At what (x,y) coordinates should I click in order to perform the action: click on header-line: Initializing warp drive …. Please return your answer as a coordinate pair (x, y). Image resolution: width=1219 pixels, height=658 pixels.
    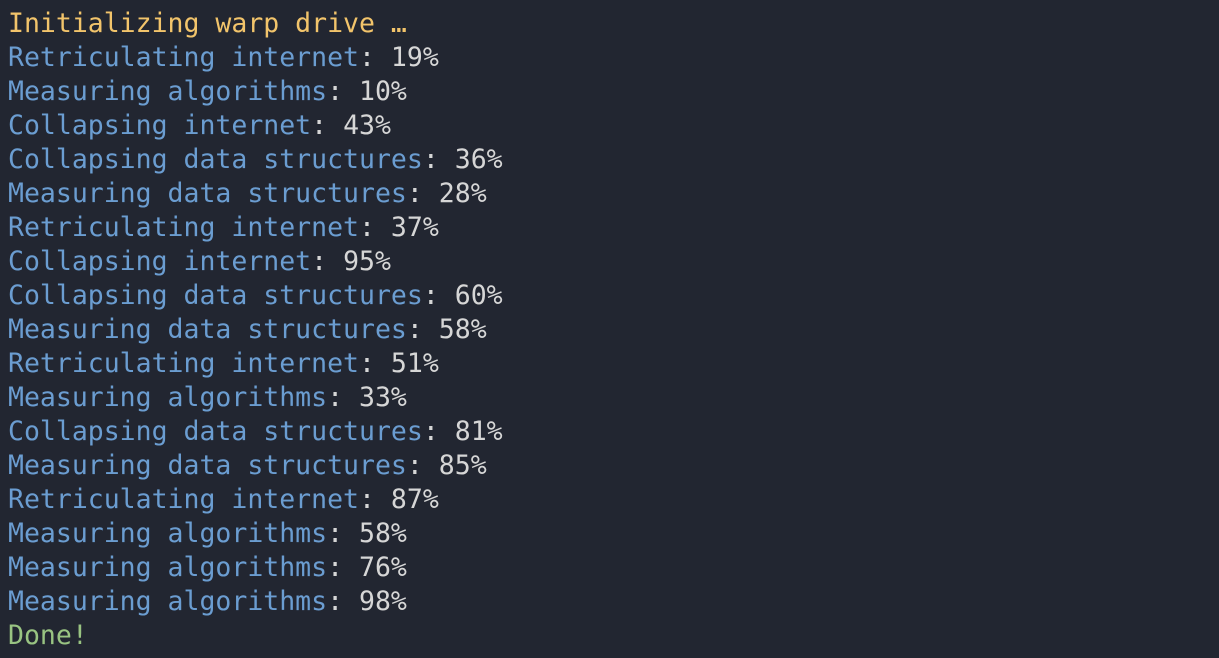
    Looking at the image, I should click on (613, 24).